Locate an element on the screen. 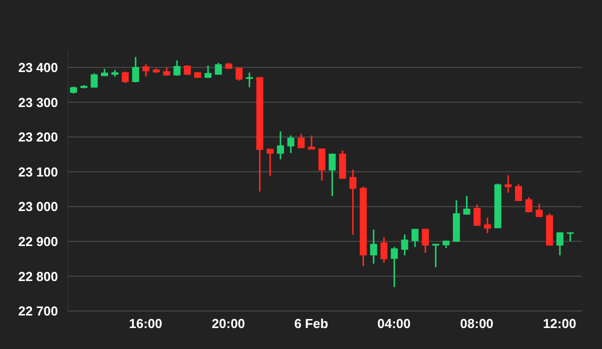 The height and width of the screenshot is (349, 602). x-tick-label: 08:00 is located at coordinates (477, 324).